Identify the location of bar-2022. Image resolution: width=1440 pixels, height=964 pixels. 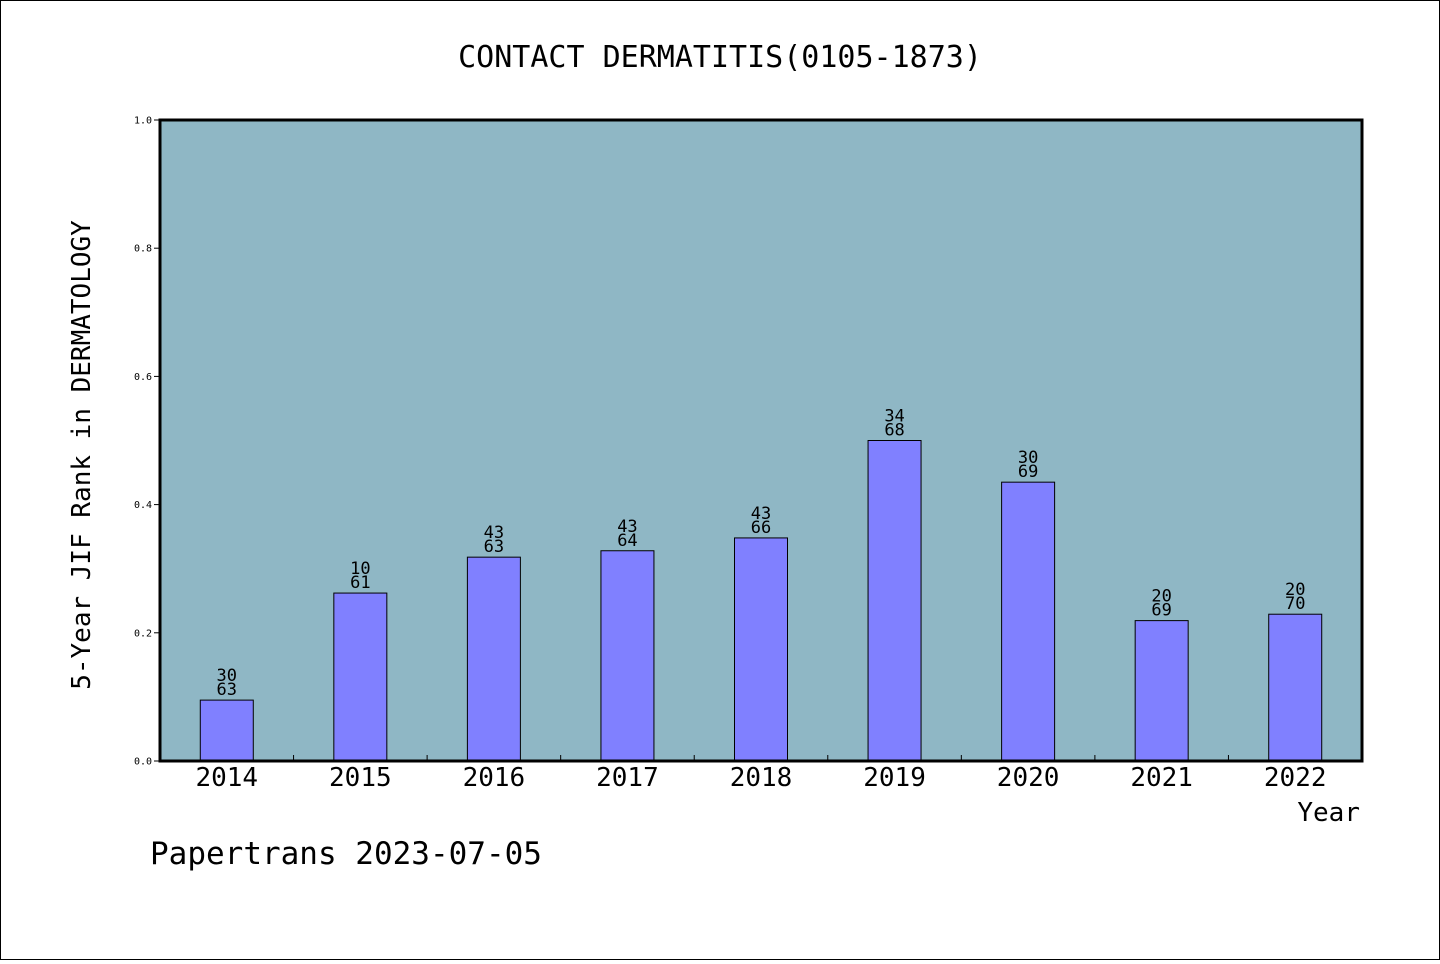
(1295, 687).